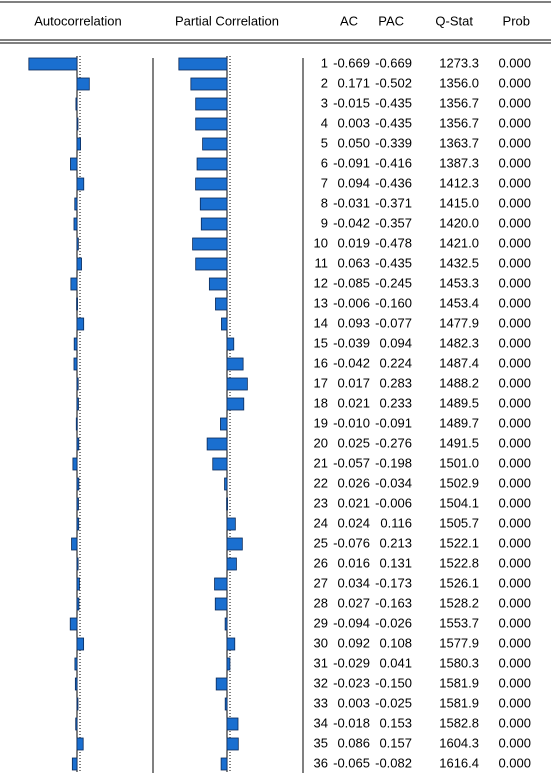 Image resolution: width=551 pixels, height=781 pixels. I want to click on row-lag: 26, so click(321, 562).